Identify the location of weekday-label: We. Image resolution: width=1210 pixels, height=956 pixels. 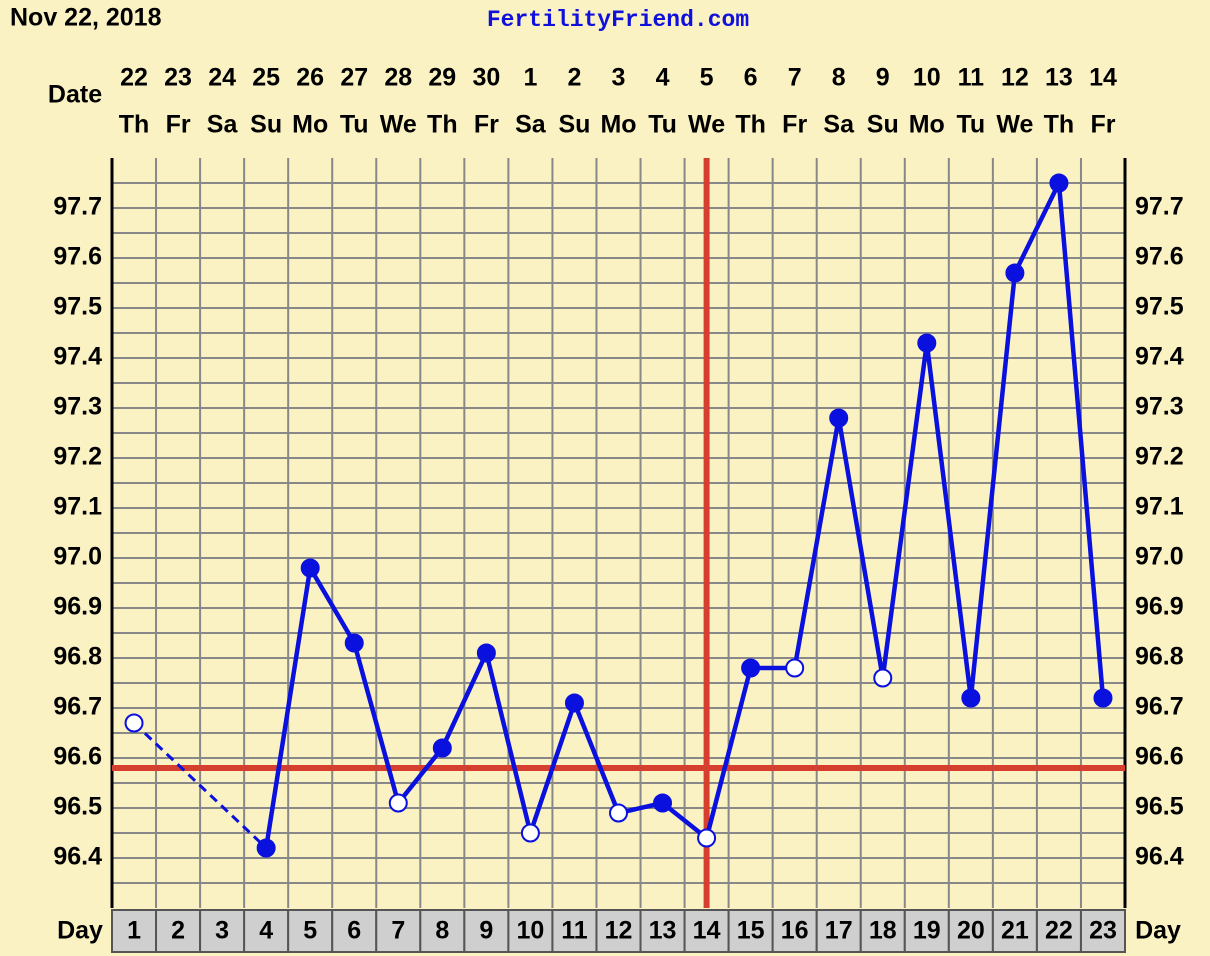
(706, 125).